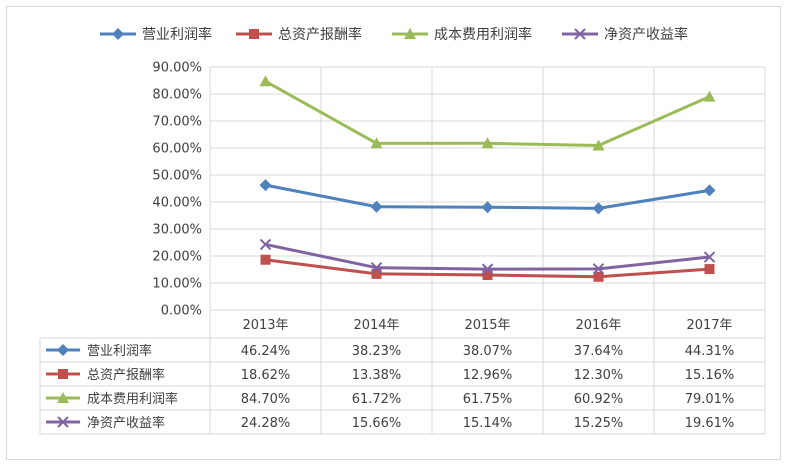 The width and height of the screenshot is (791, 468). What do you see at coordinates (377, 375) in the screenshot?
I see `table-cell-value: 13.38%` at bounding box center [377, 375].